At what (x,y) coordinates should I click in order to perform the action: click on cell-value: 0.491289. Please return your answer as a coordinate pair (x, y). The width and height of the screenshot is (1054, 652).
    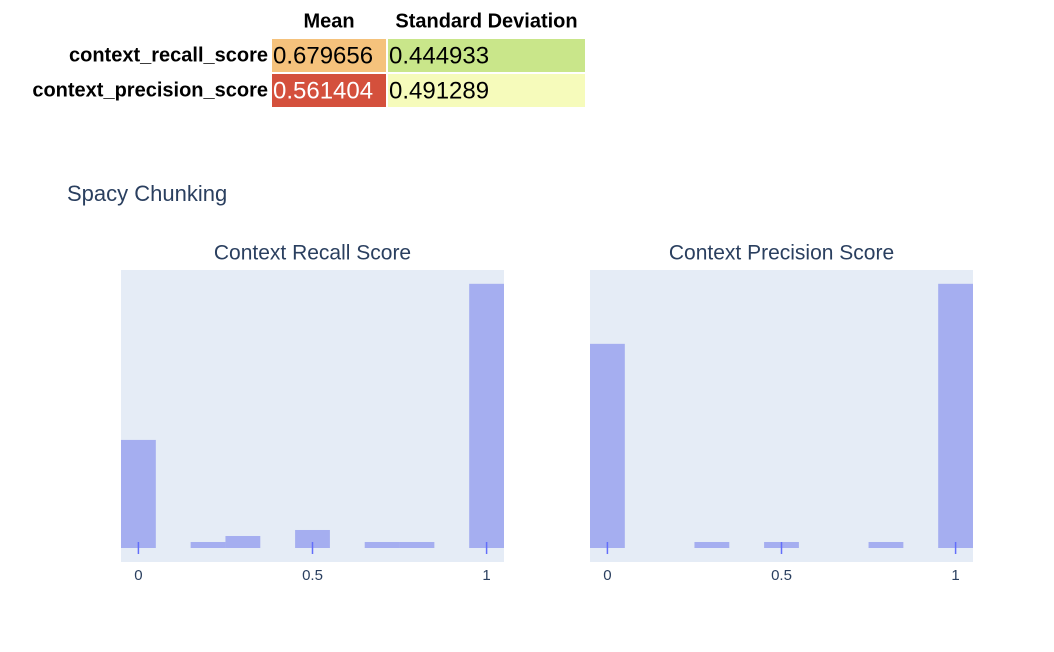
    Looking at the image, I should click on (439, 90).